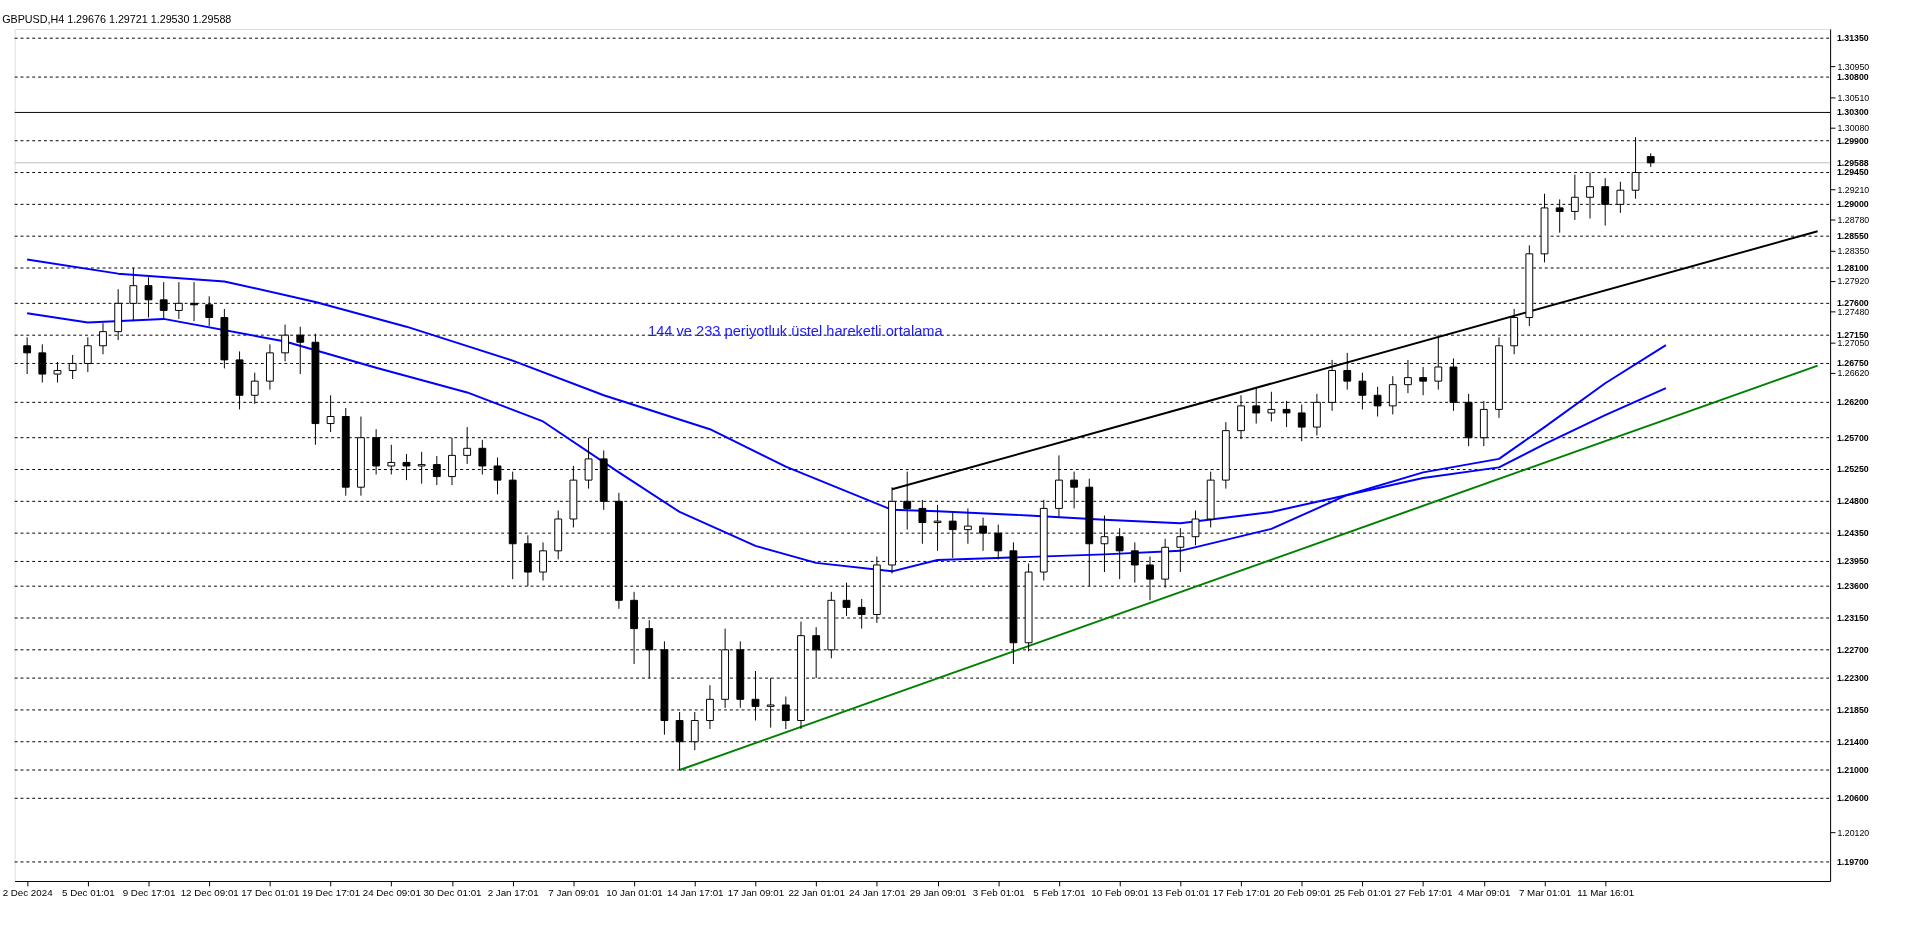  I want to click on ref-line-label: 1.21000, so click(1852, 769).